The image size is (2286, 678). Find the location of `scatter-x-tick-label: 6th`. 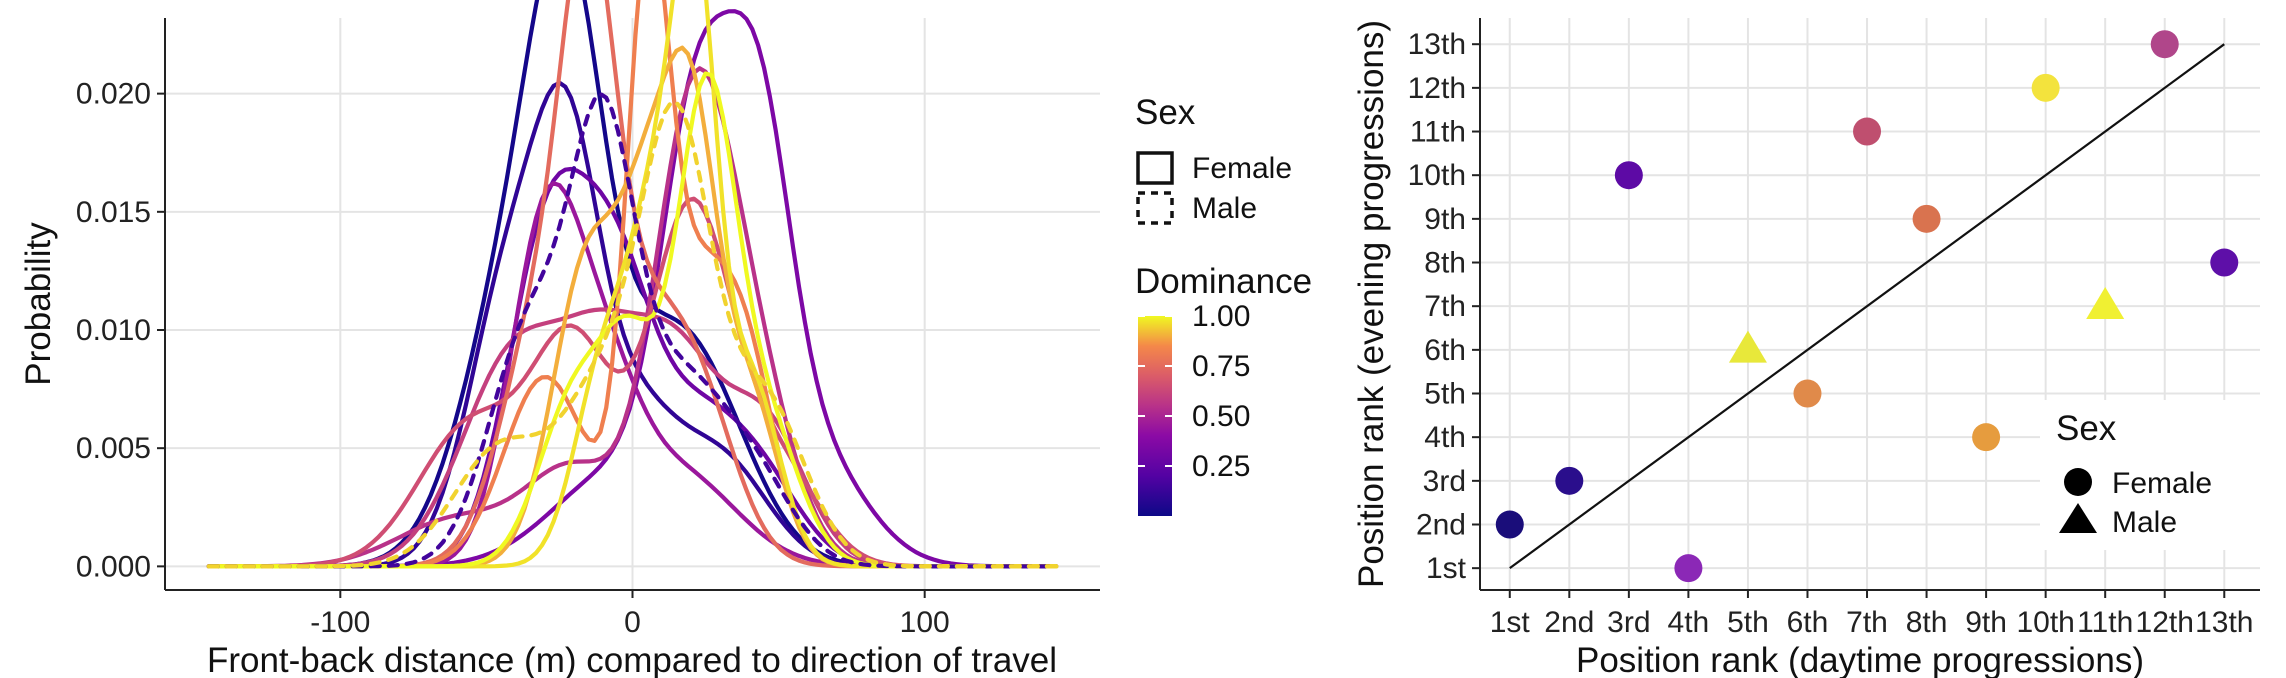

scatter-x-tick-label: 6th is located at coordinates (1808, 622).